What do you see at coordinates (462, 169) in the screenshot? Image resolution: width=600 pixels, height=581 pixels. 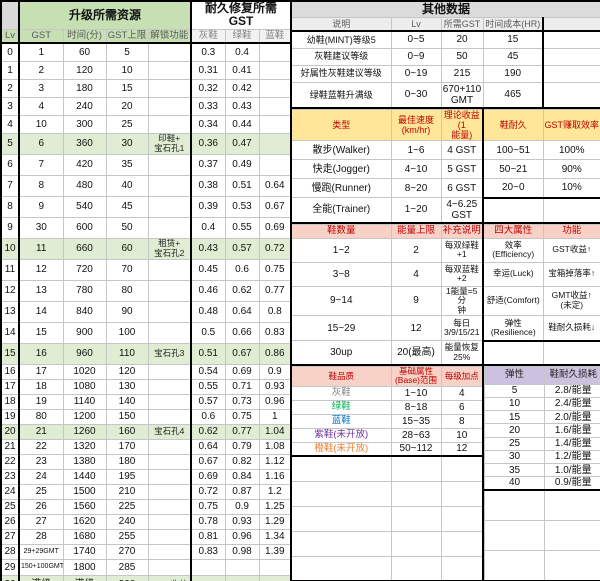 I see `cell-theoretical-earn: 5 GST` at bounding box center [462, 169].